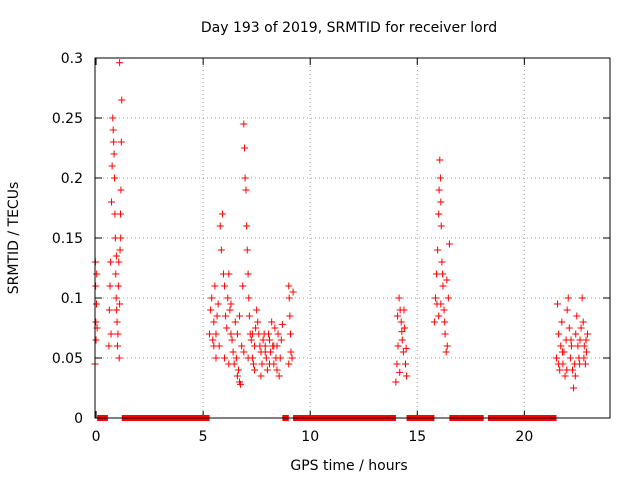  Describe the element at coordinates (72, 59) in the screenshot. I see `y-tick-label: 0.3` at that location.